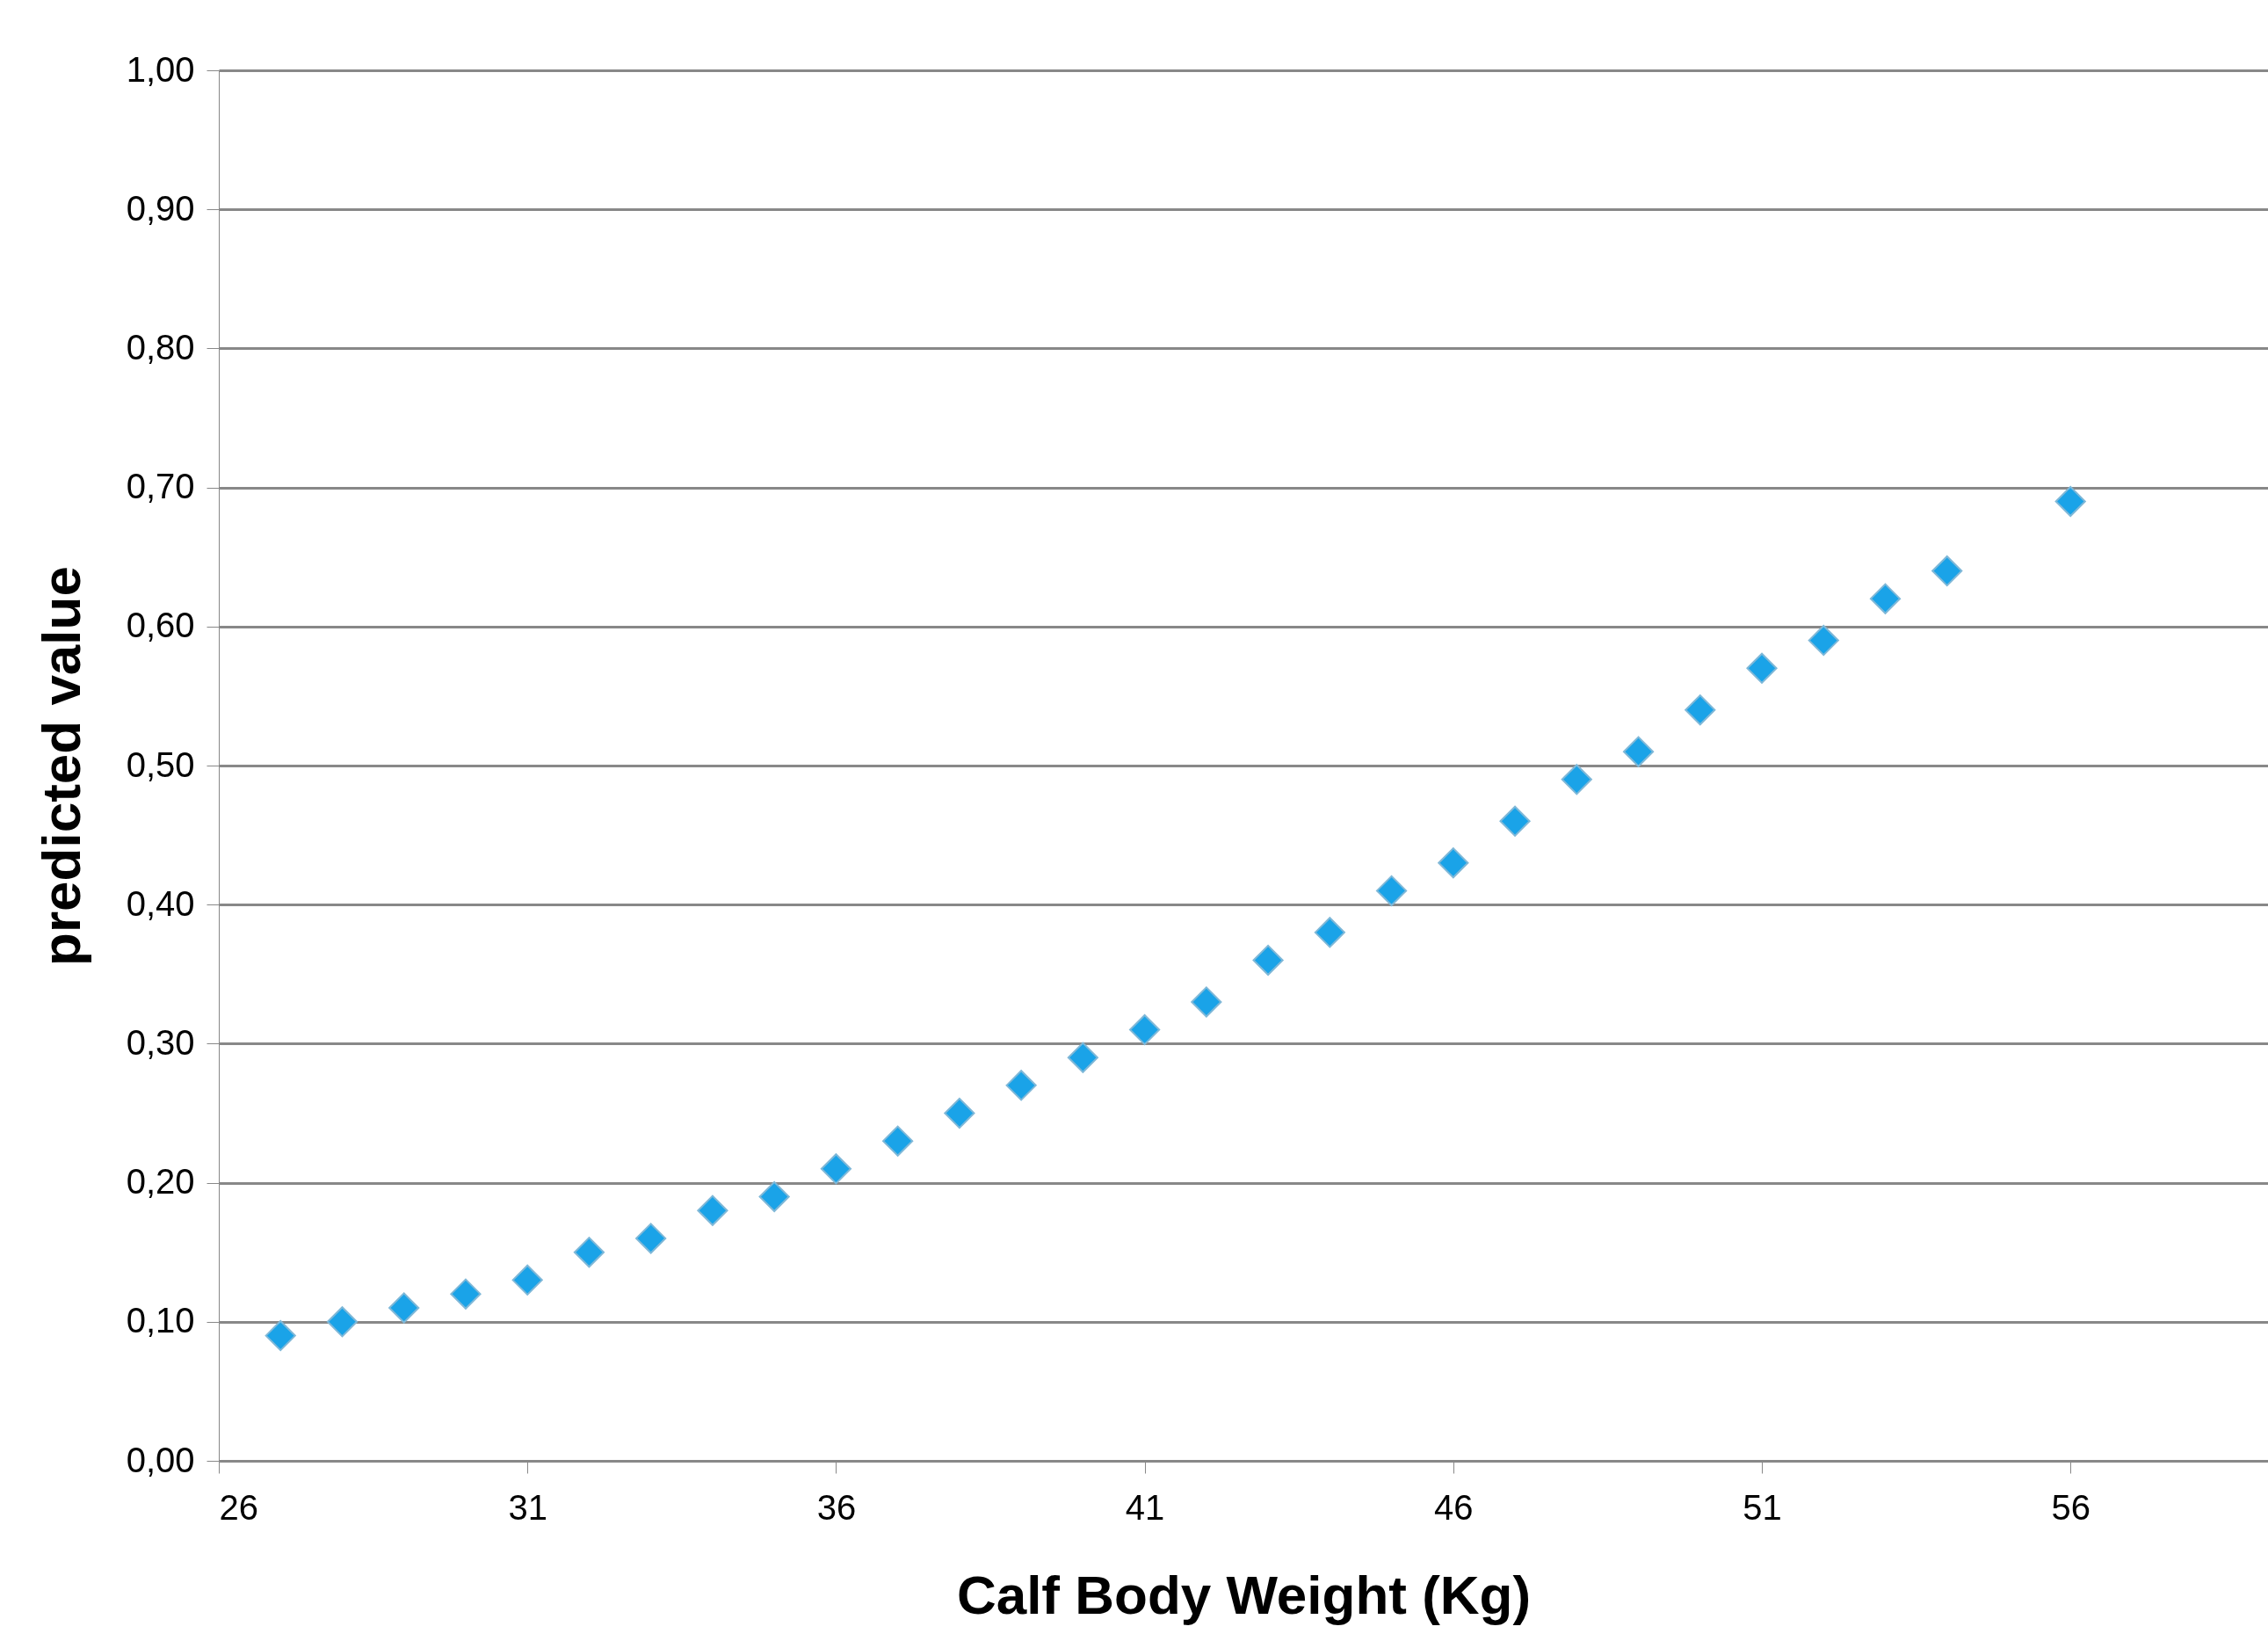 The image size is (2268, 1641). What do you see at coordinates (160, 1042) in the screenshot?
I see `y-tick-label: 0,30` at bounding box center [160, 1042].